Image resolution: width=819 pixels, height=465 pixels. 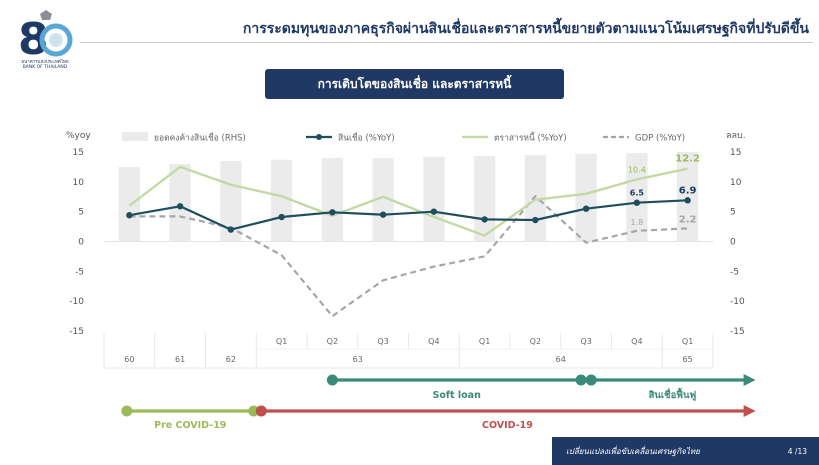 I want to click on x-year-label: 65, so click(x=688, y=359).